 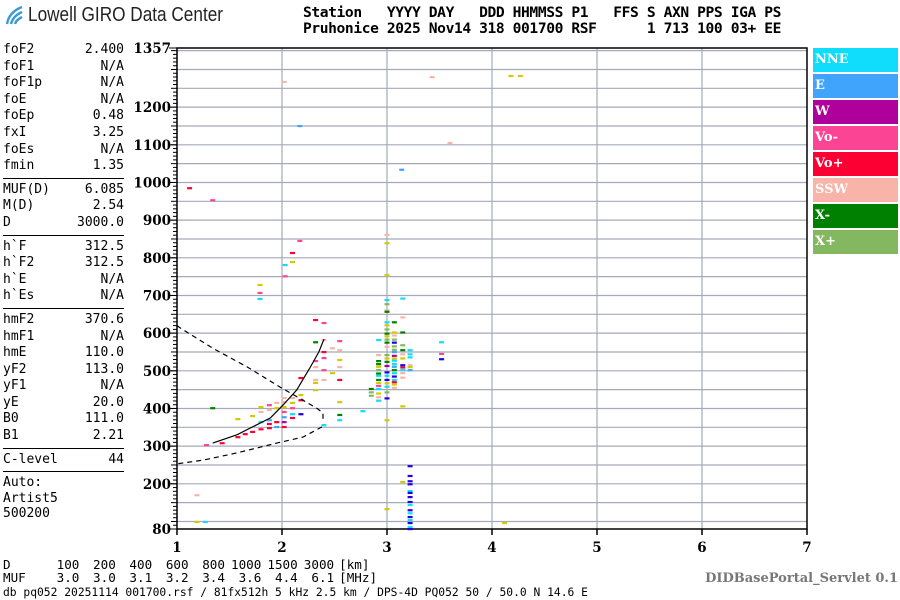 What do you see at coordinates (15, 279) in the screenshot?
I see `parameter-name: h`E` at bounding box center [15, 279].